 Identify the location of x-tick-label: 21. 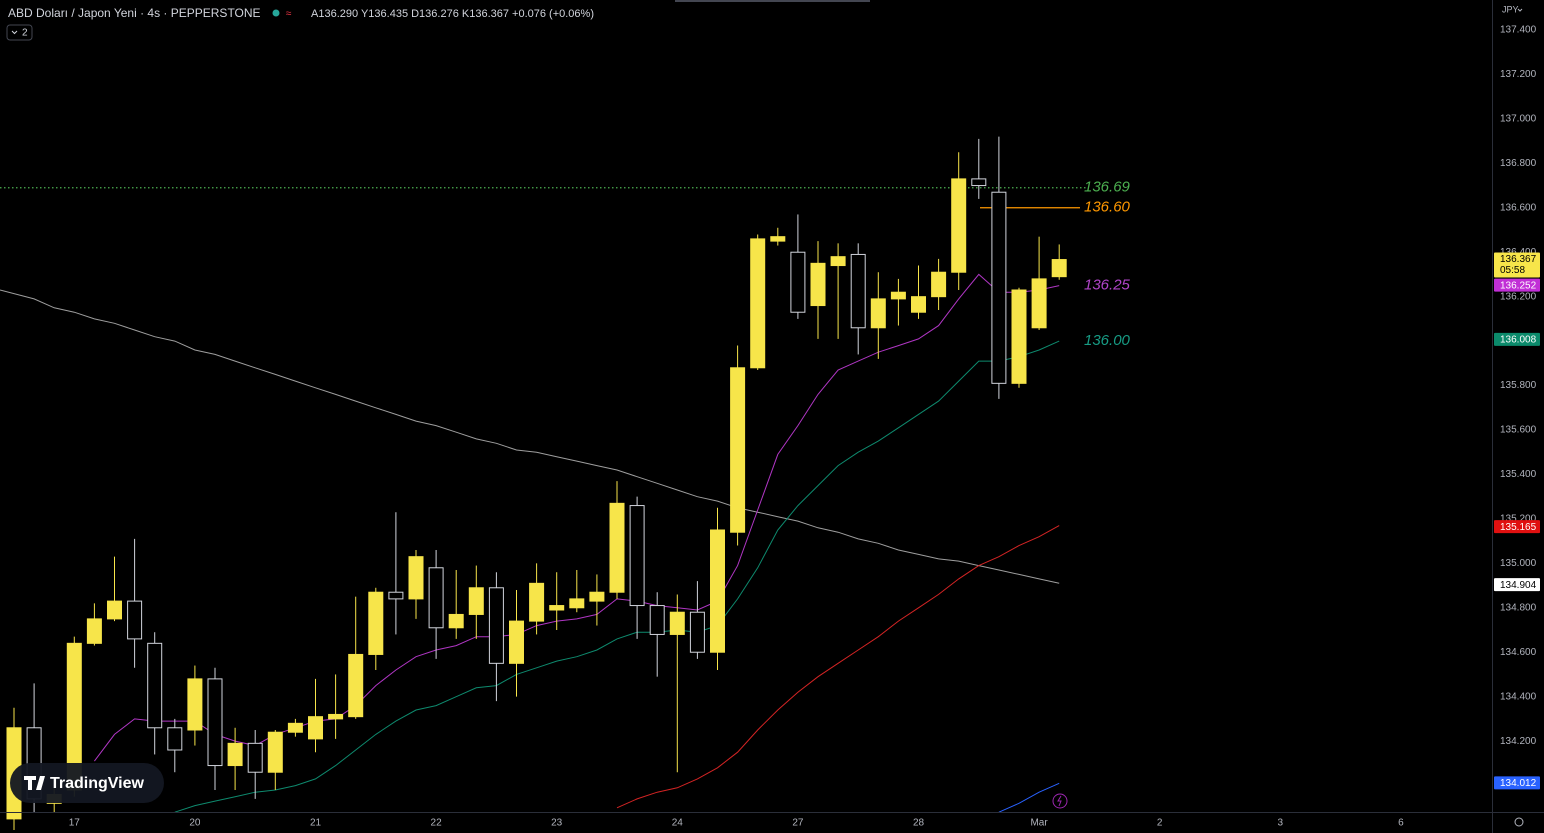
(316, 823).